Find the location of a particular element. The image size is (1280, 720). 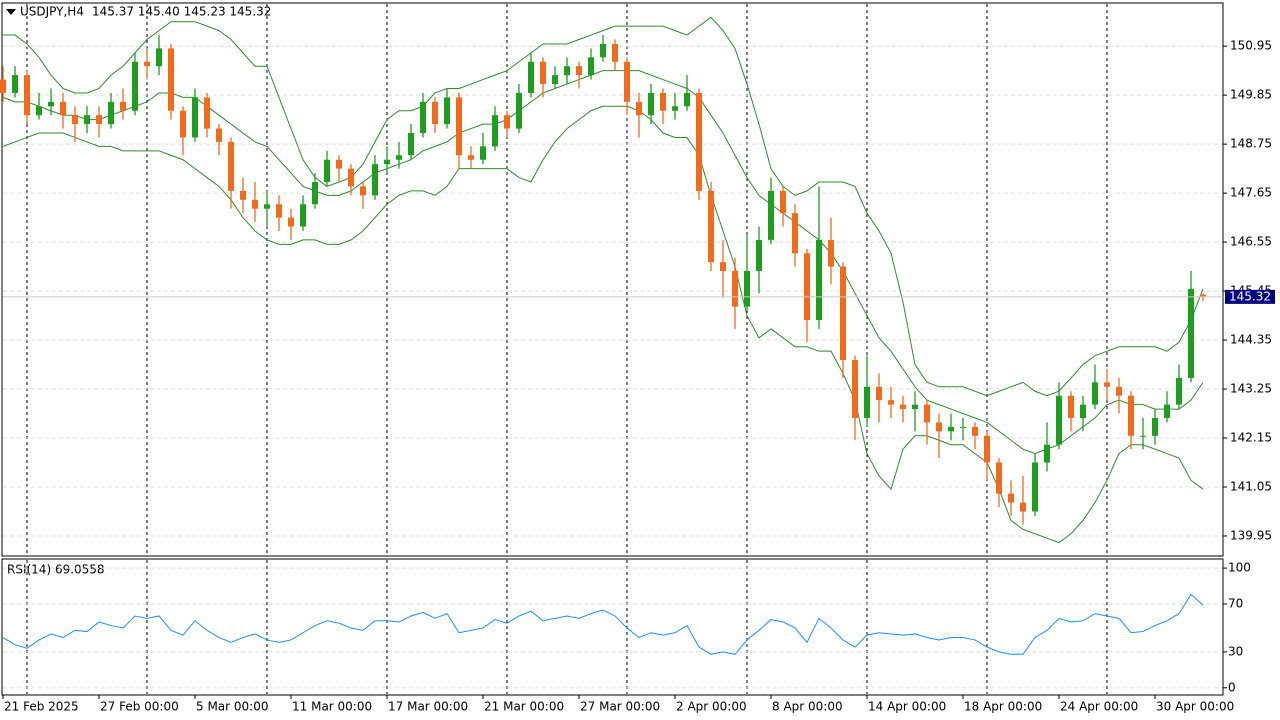

menu-arrow is located at coordinates (11, 12).